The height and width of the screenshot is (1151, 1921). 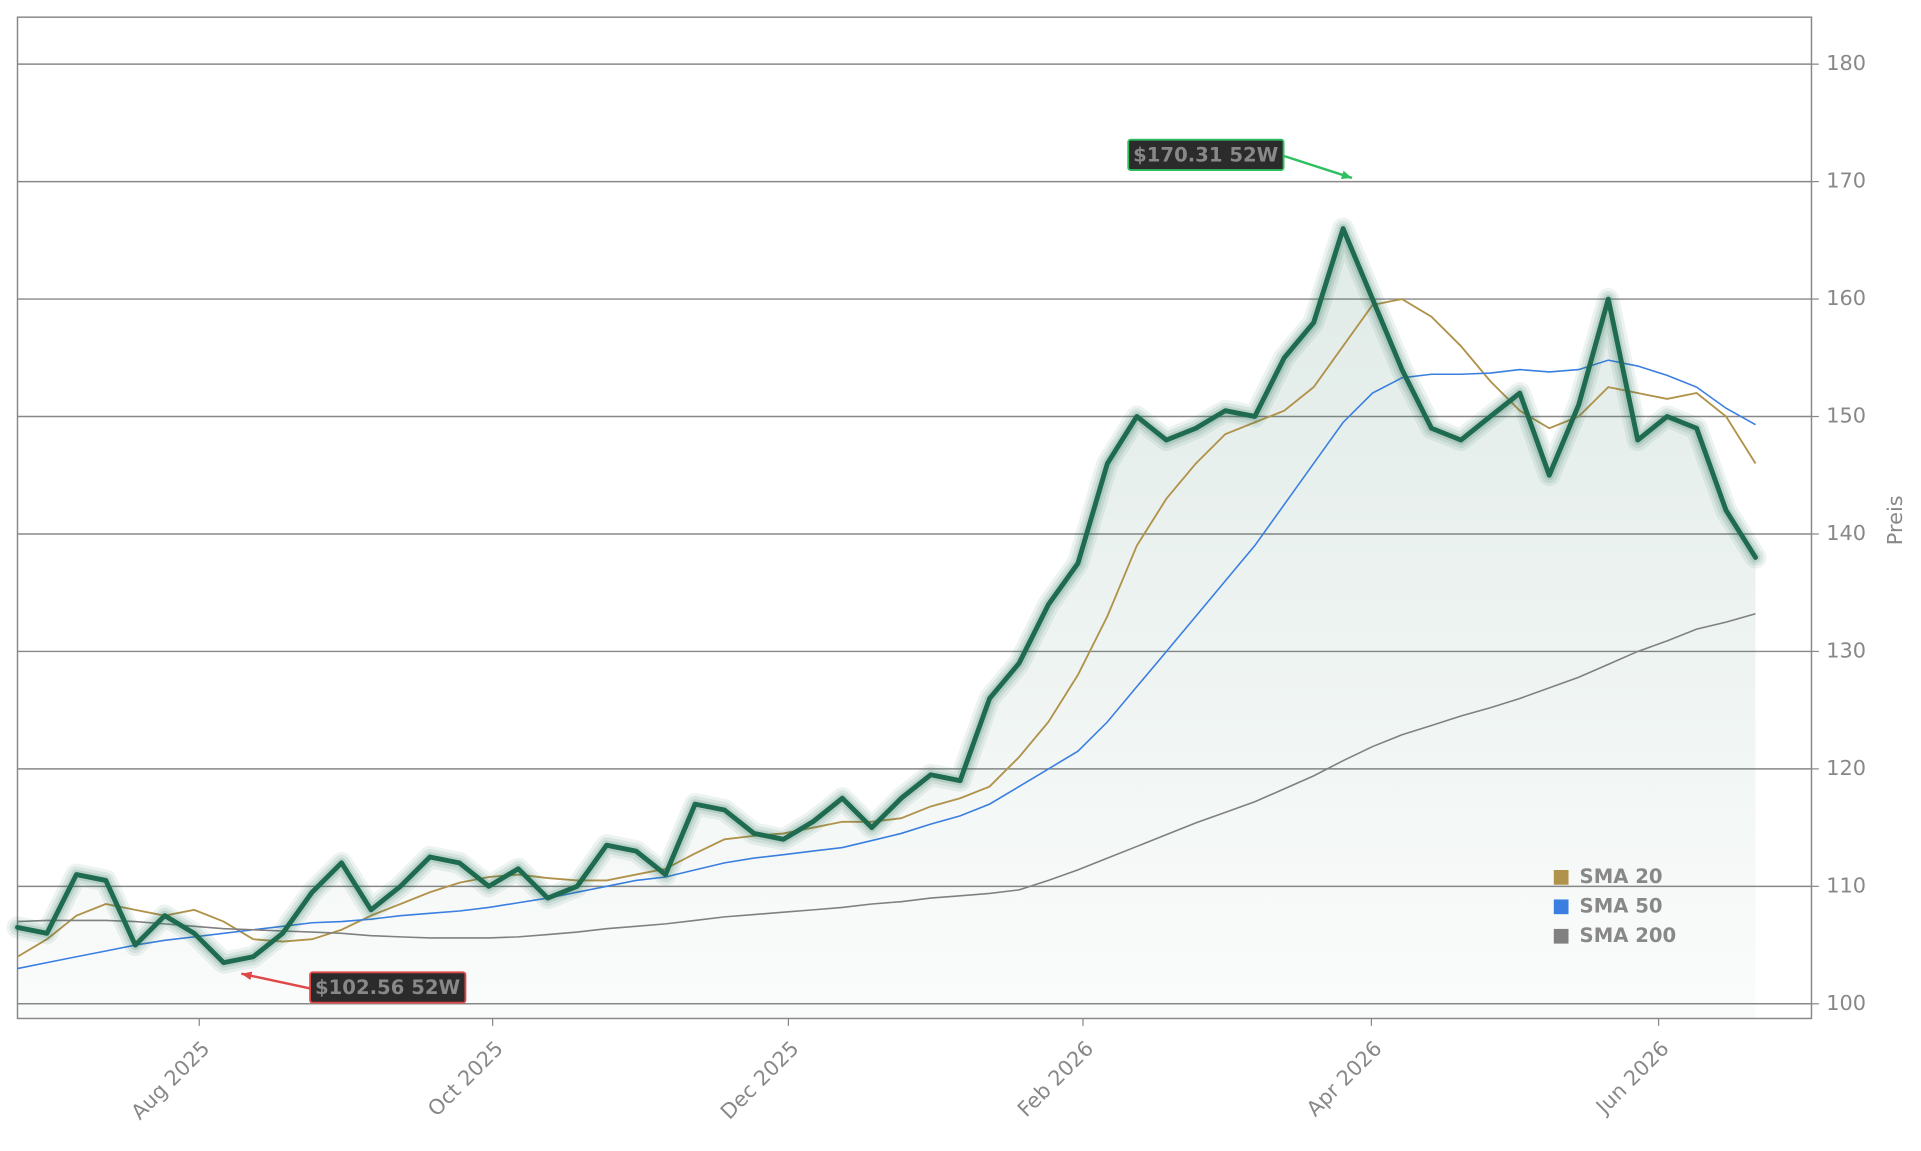 I want to click on x-tick-label: Oct 2025, so click(x=465, y=1078).